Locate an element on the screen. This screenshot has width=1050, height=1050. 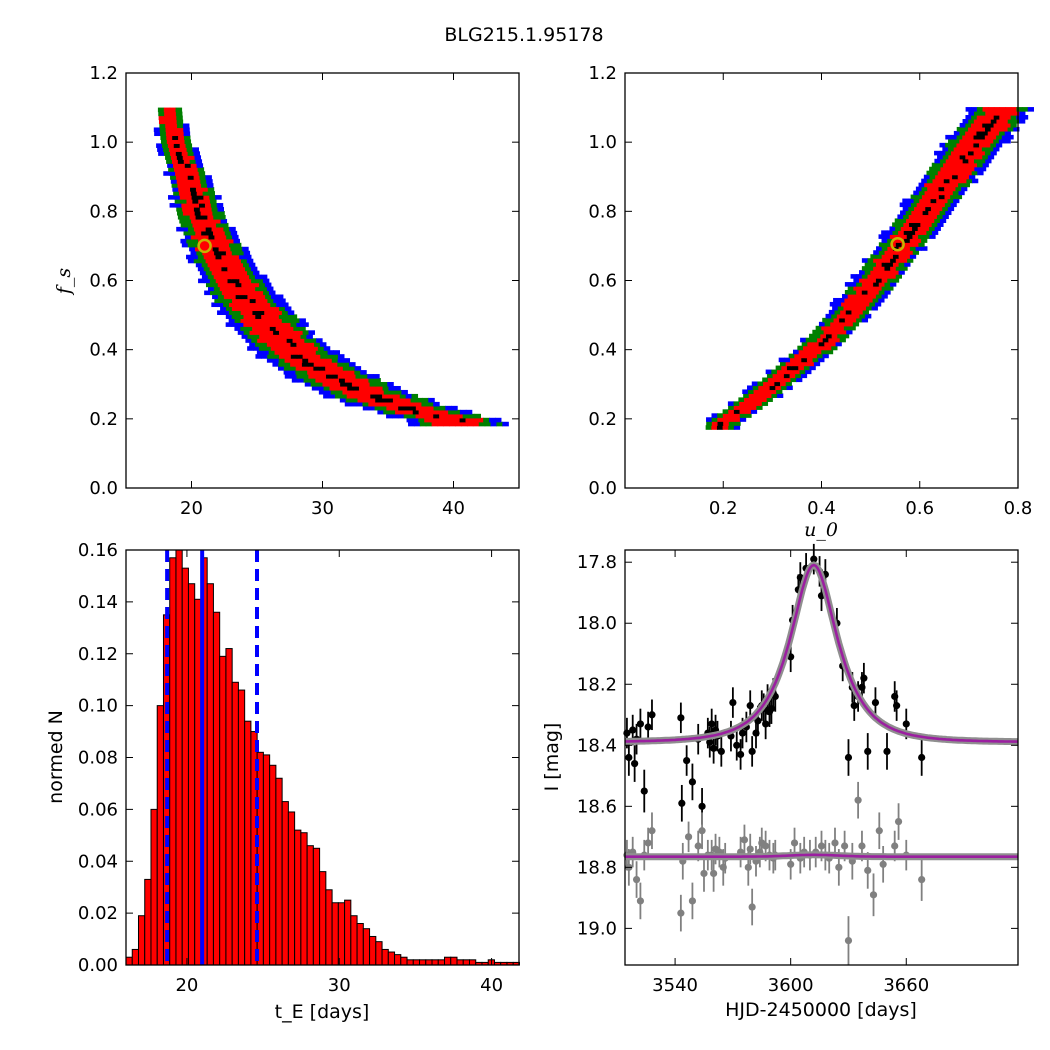
y-tick-label: 18.4 is located at coordinates (597, 745).